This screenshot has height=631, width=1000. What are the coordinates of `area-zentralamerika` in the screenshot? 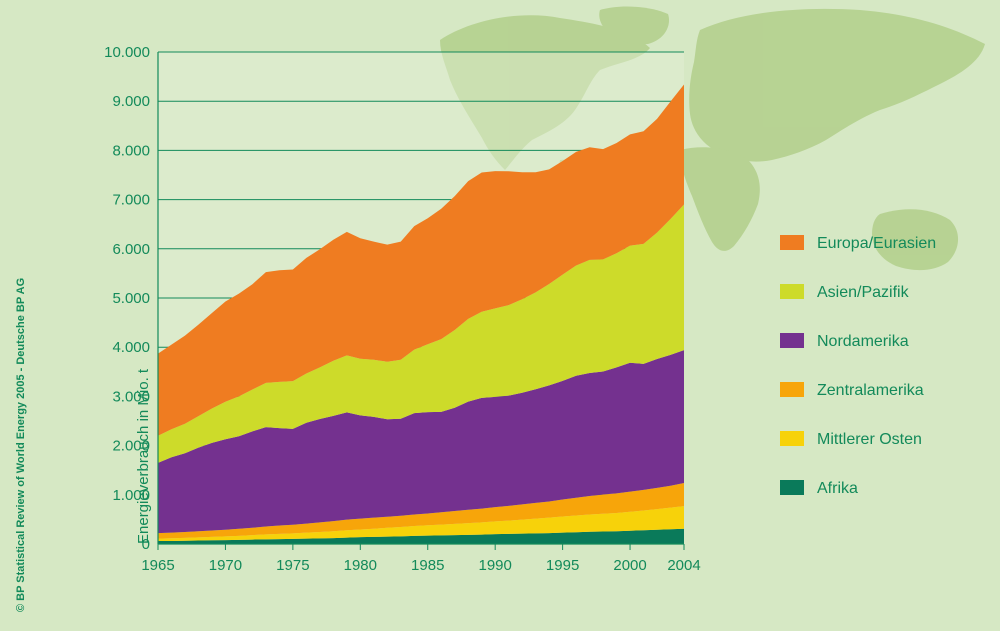 It's located at (421, 510).